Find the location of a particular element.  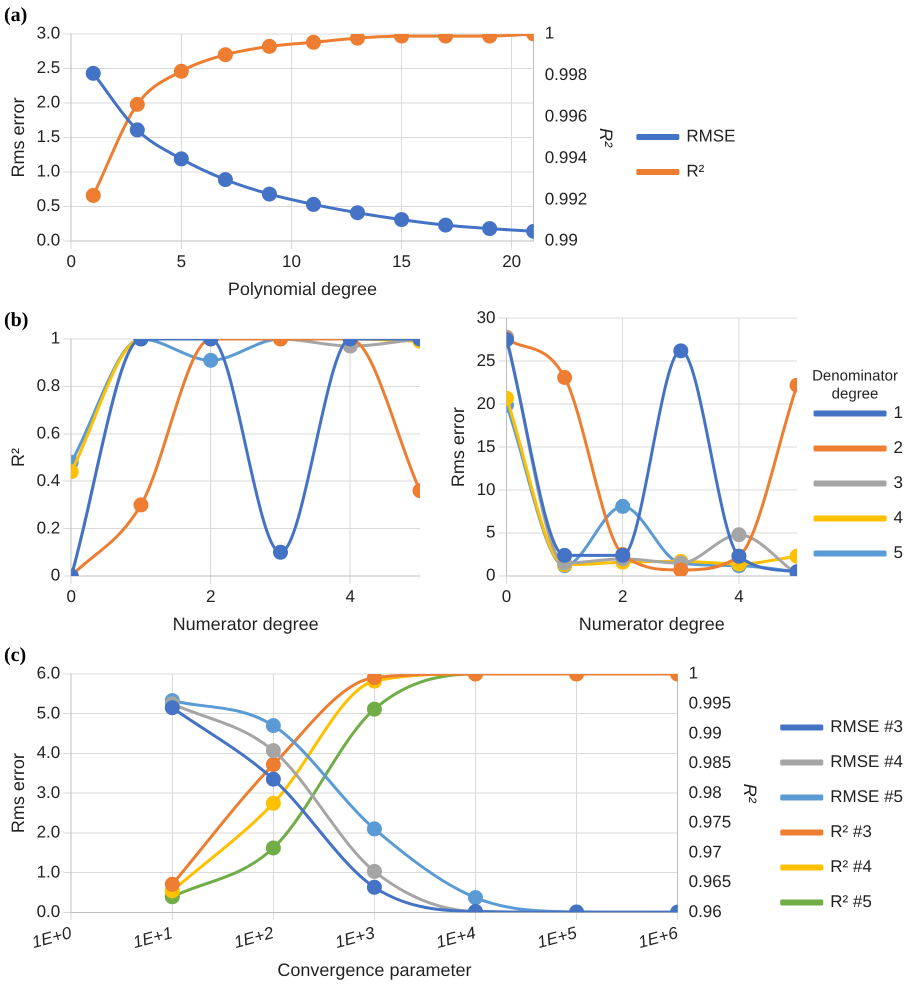

legend-label: R² #4 is located at coordinates (851, 866).